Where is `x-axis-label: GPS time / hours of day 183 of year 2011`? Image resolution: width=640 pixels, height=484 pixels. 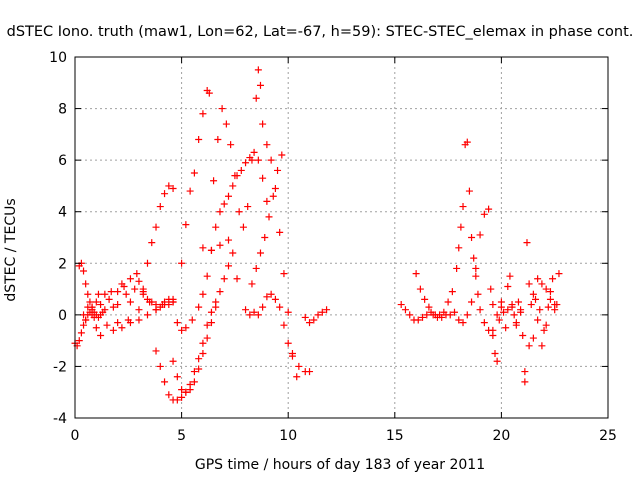
x-axis-label: GPS time / hours of day 183 of year 2011 is located at coordinates (340, 465).